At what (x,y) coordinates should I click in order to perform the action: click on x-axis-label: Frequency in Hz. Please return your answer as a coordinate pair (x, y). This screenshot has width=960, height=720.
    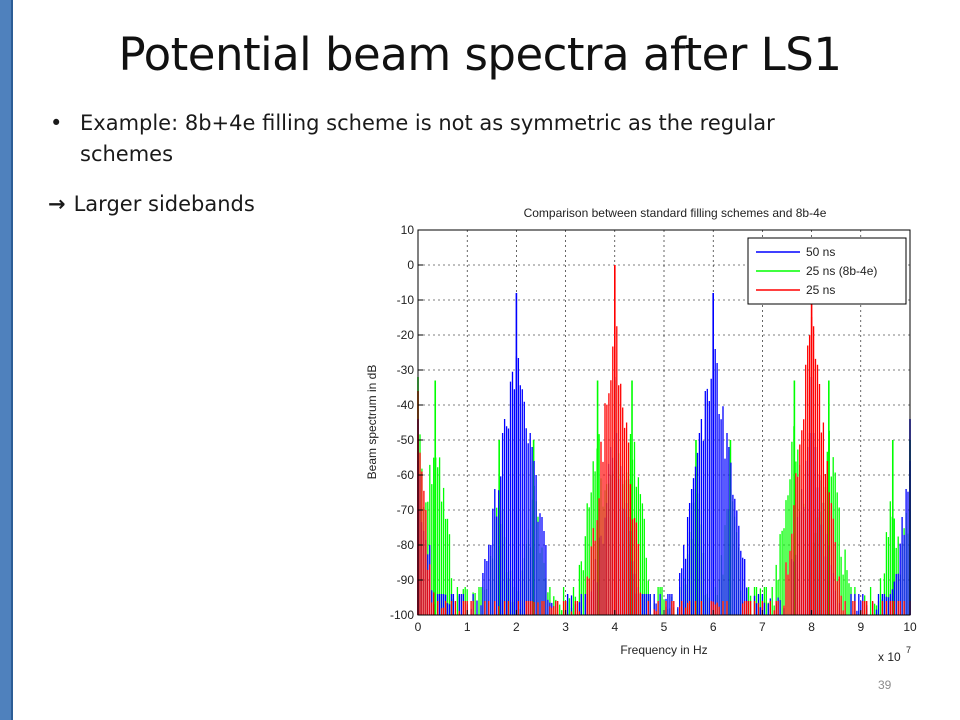
    Looking at the image, I should click on (663, 650).